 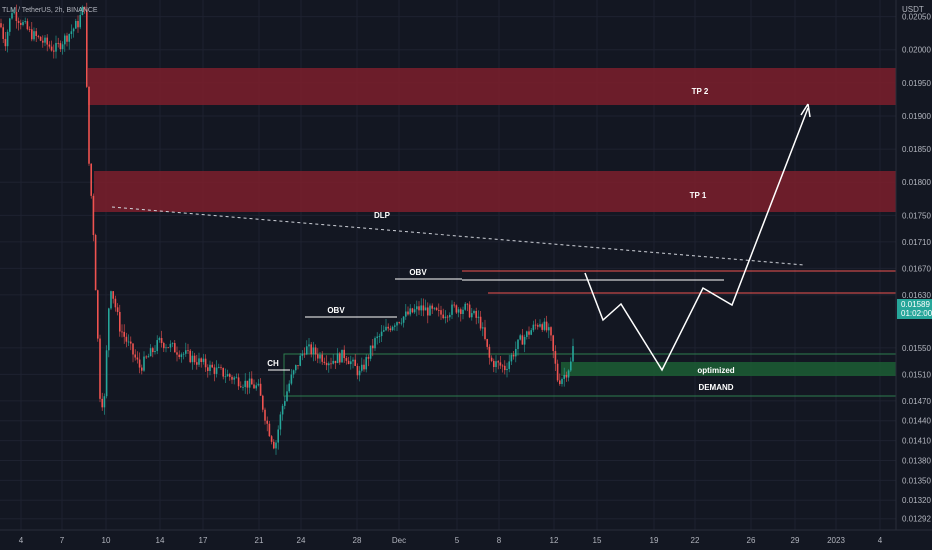 What do you see at coordinates (916, 519) in the screenshot?
I see `price-tick-label: 0.01292` at bounding box center [916, 519].